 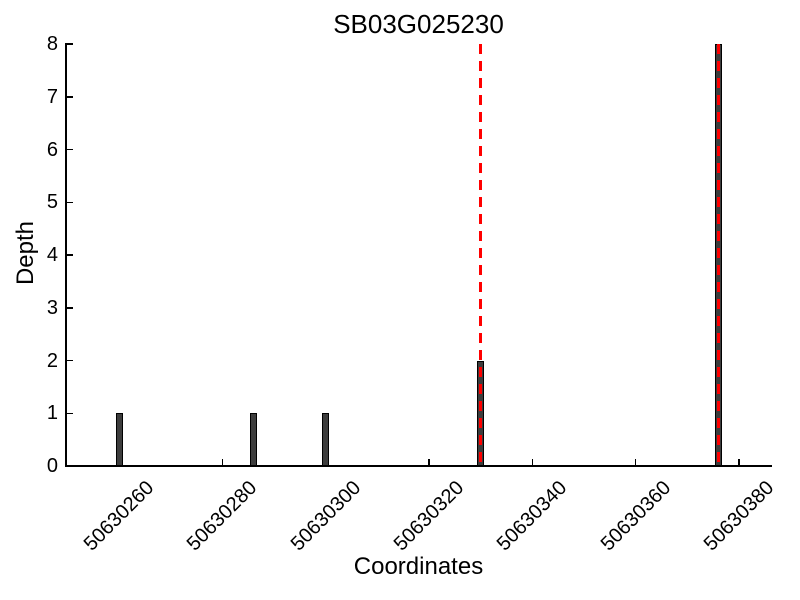 What do you see at coordinates (418, 566) in the screenshot?
I see `x-axis-label: Coordinates` at bounding box center [418, 566].